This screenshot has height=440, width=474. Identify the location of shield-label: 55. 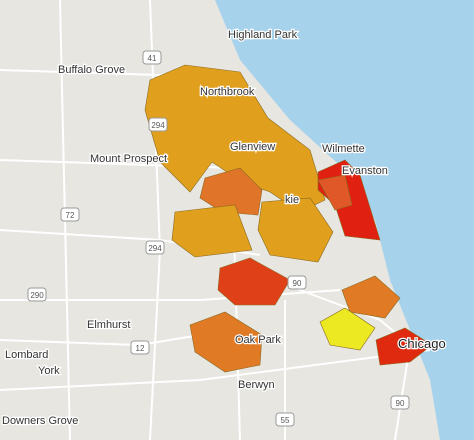
(285, 420).